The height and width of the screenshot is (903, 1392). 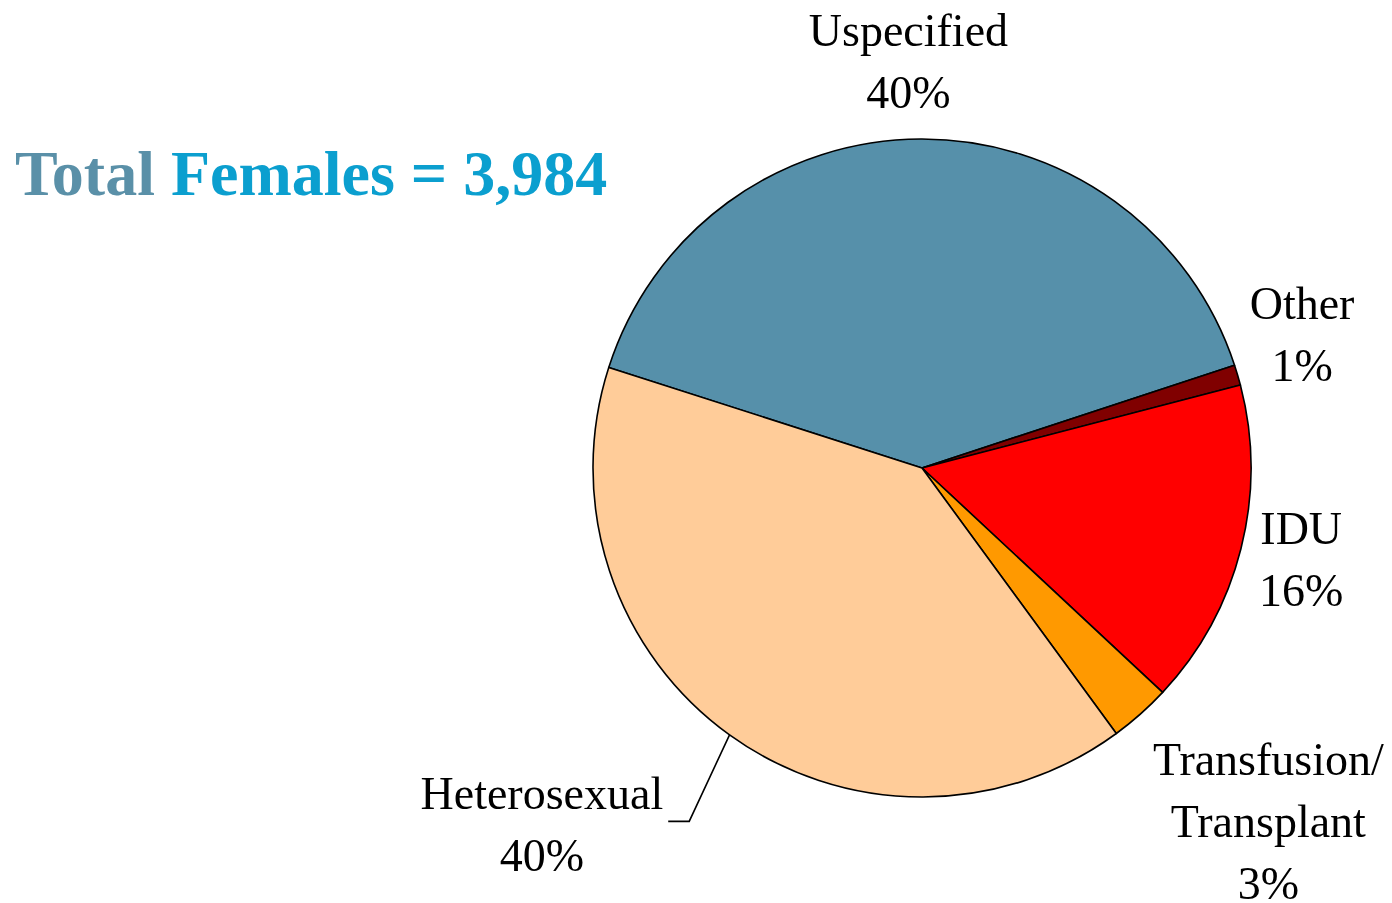 What do you see at coordinates (1301, 528) in the screenshot?
I see `slice-label: IDU` at bounding box center [1301, 528].